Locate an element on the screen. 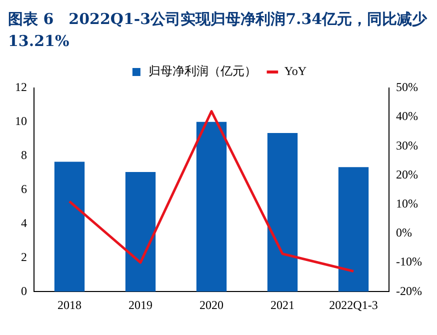 The width and height of the screenshot is (437, 335). y2-tick-label: 10% is located at coordinates (407, 203).